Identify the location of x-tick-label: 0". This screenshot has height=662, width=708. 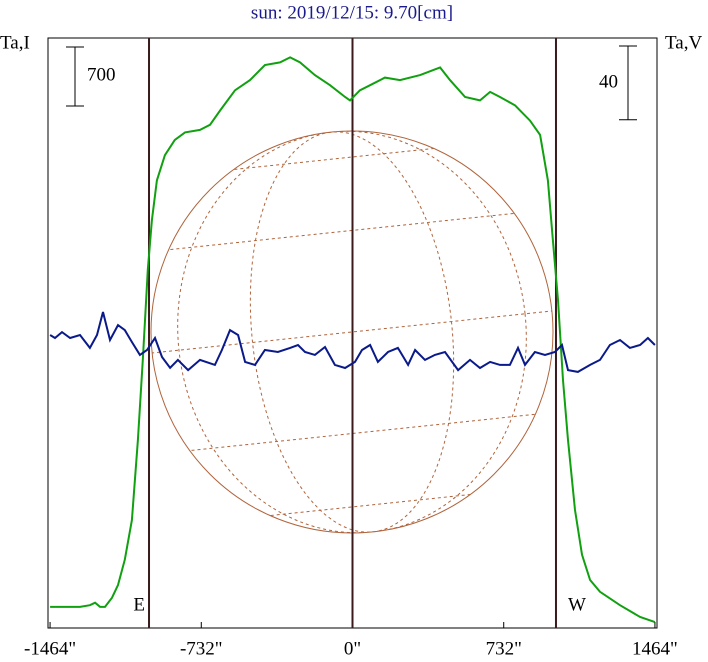
(352, 648).